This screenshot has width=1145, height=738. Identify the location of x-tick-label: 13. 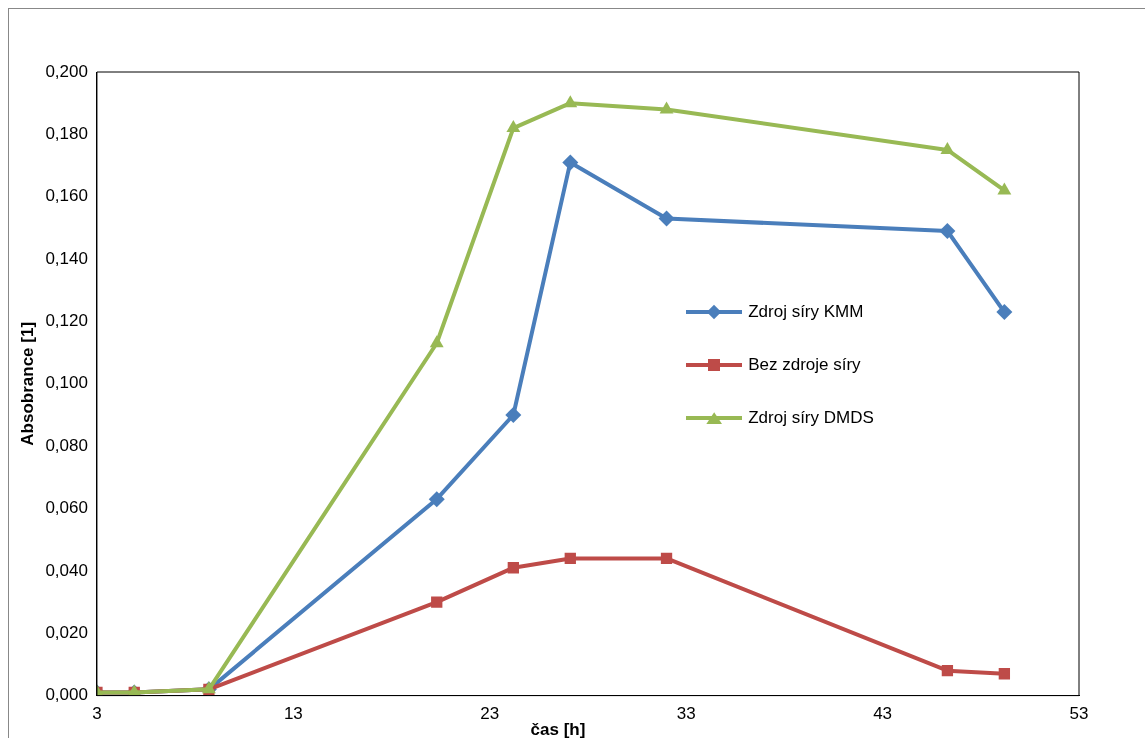
(293, 714).